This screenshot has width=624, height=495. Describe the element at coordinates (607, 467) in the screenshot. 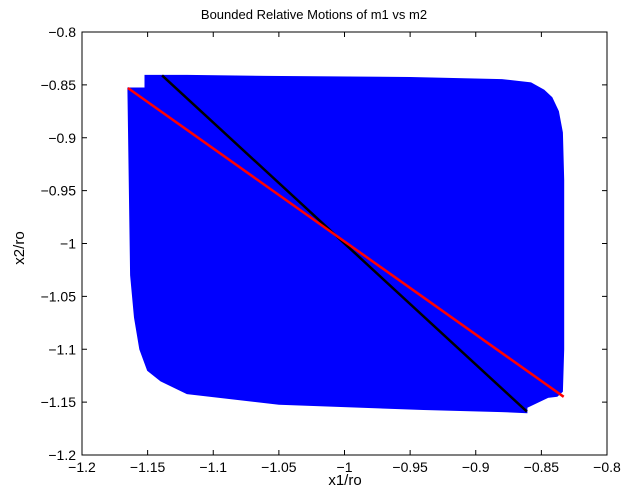

I see `x-tick-label: −0.8` at that location.